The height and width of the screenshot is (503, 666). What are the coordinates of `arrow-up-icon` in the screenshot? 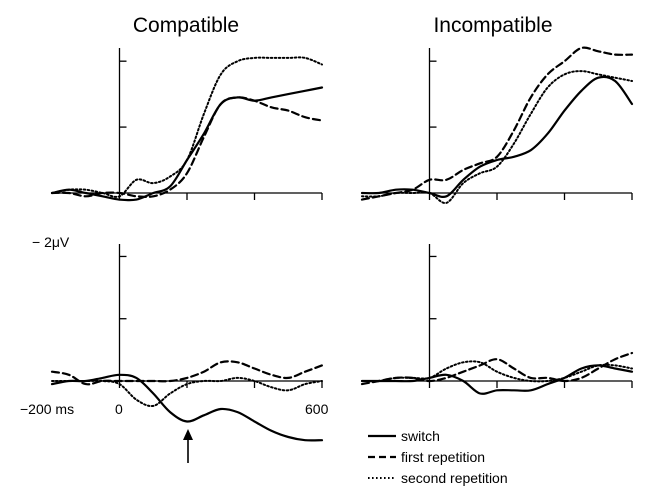 It's located at (188, 446).